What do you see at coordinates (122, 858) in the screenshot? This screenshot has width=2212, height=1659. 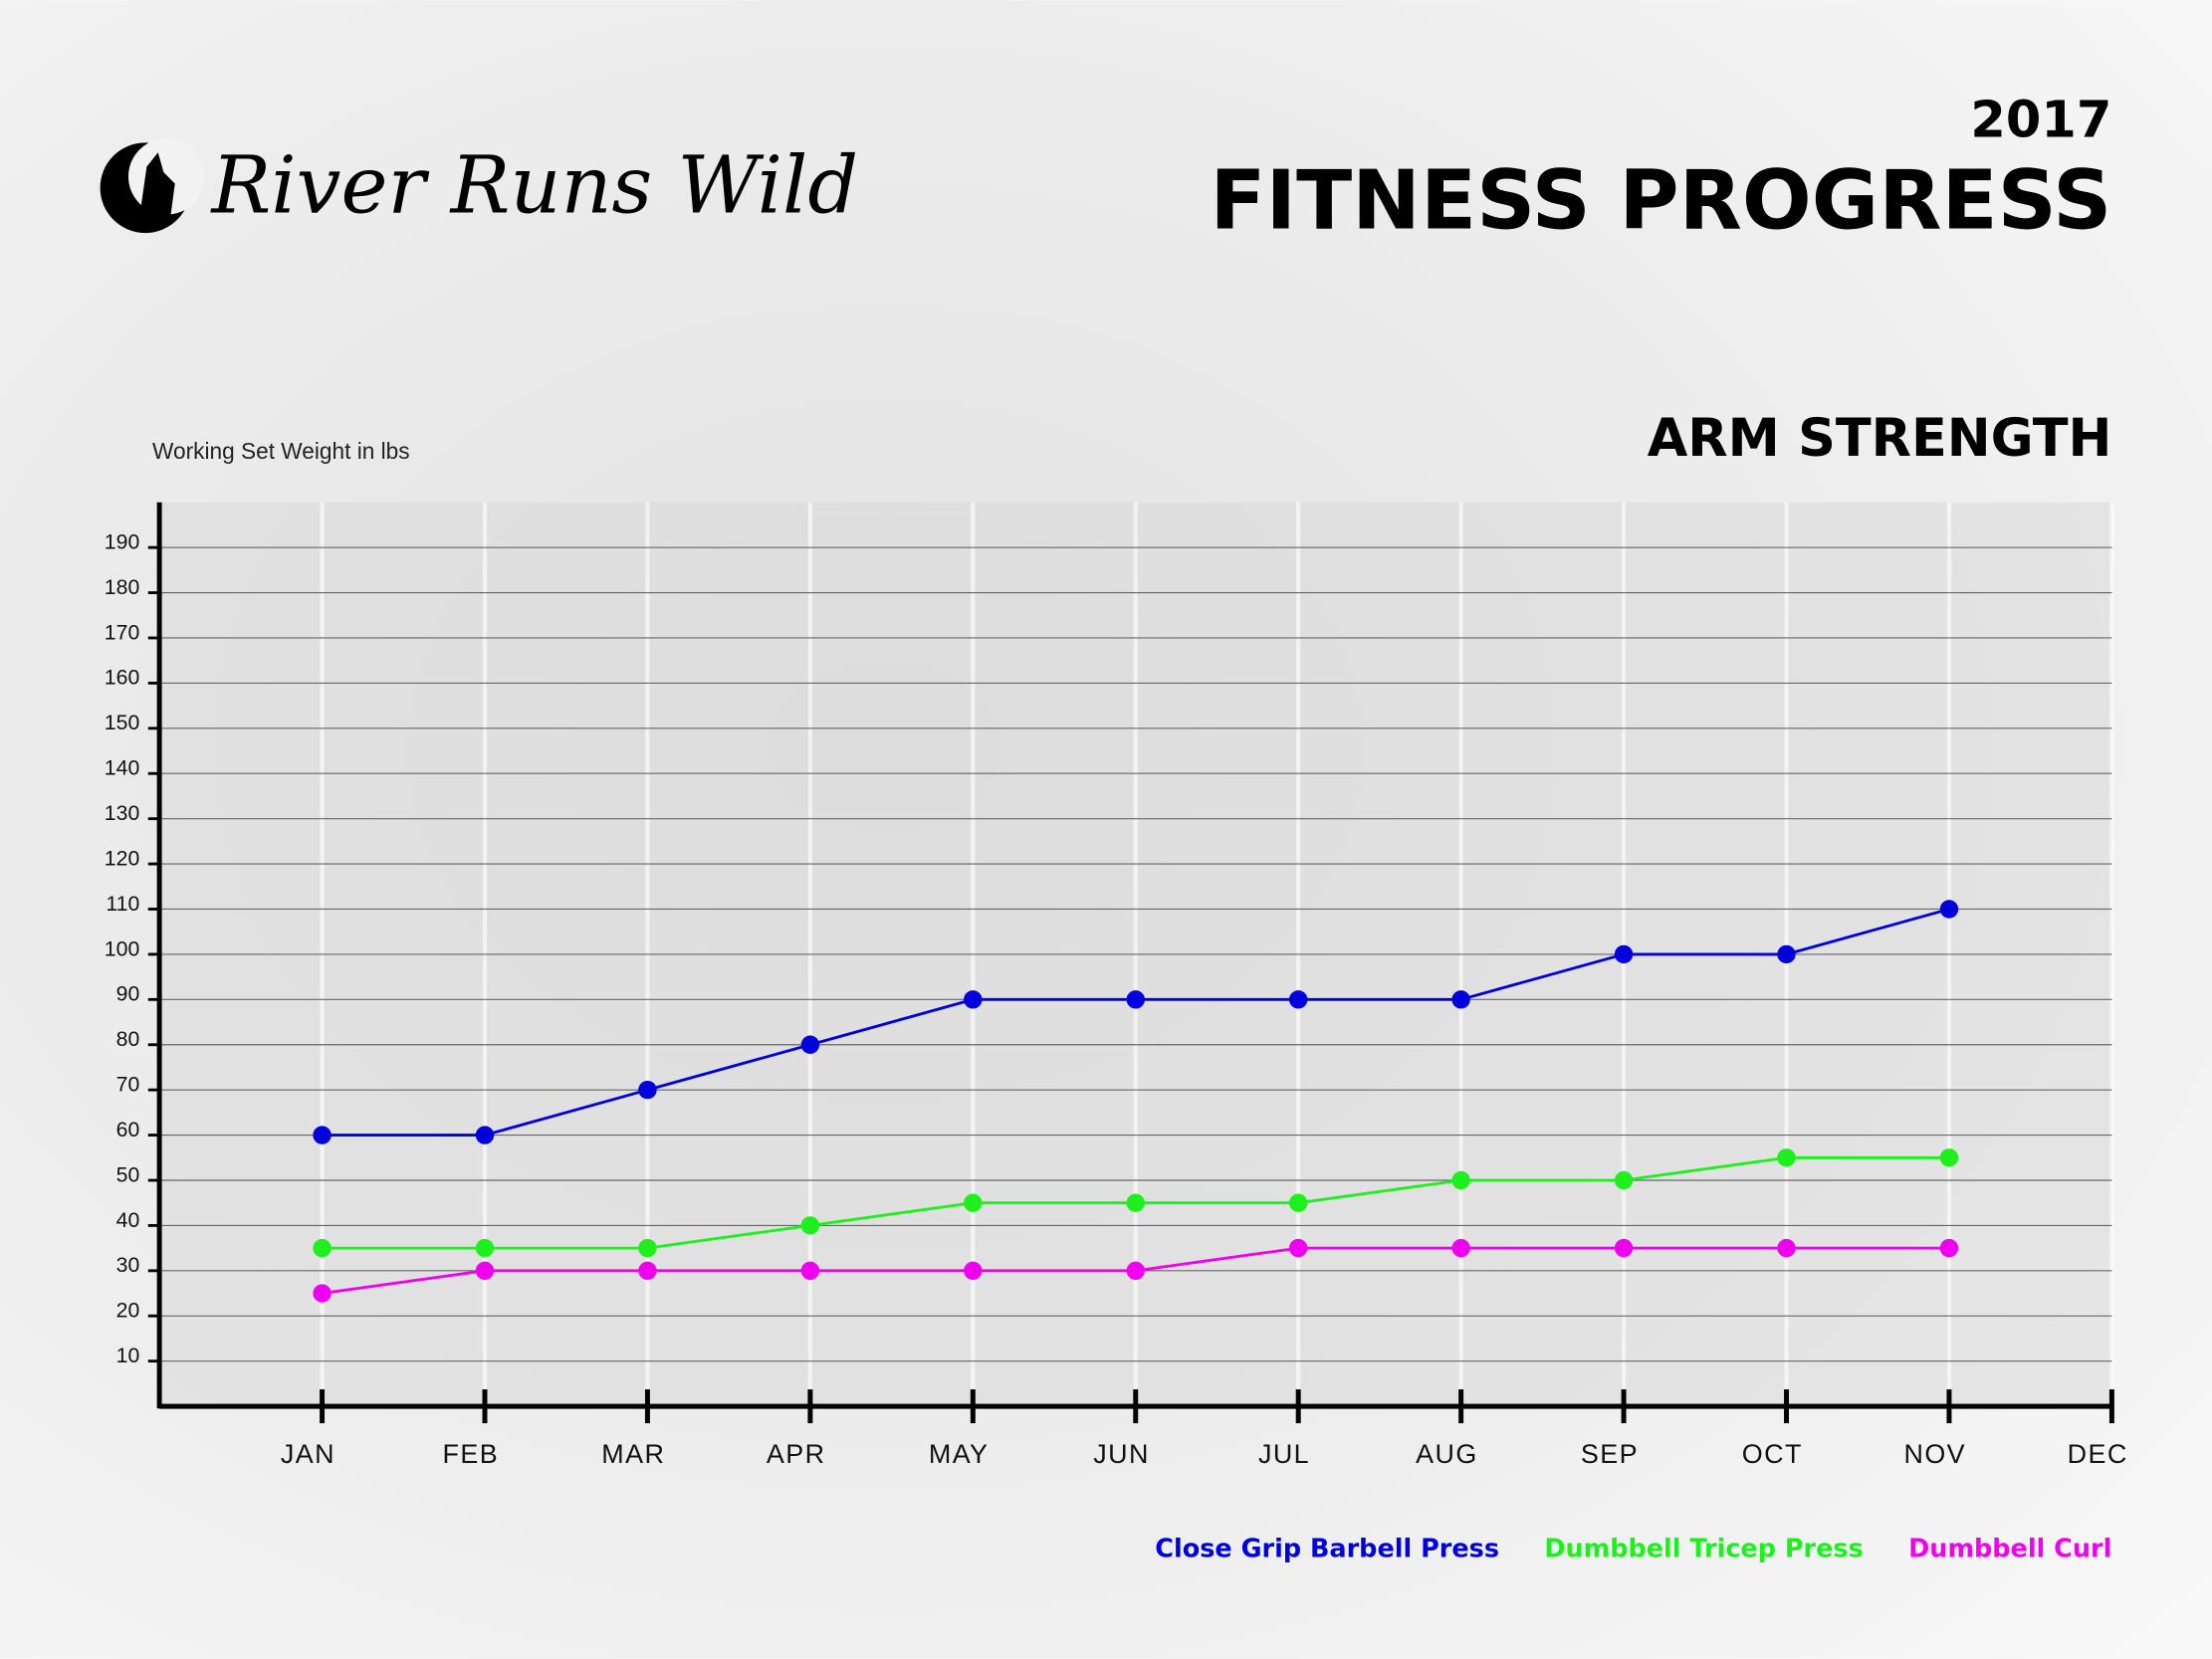 I see `y-tick-label: 120` at bounding box center [122, 858].